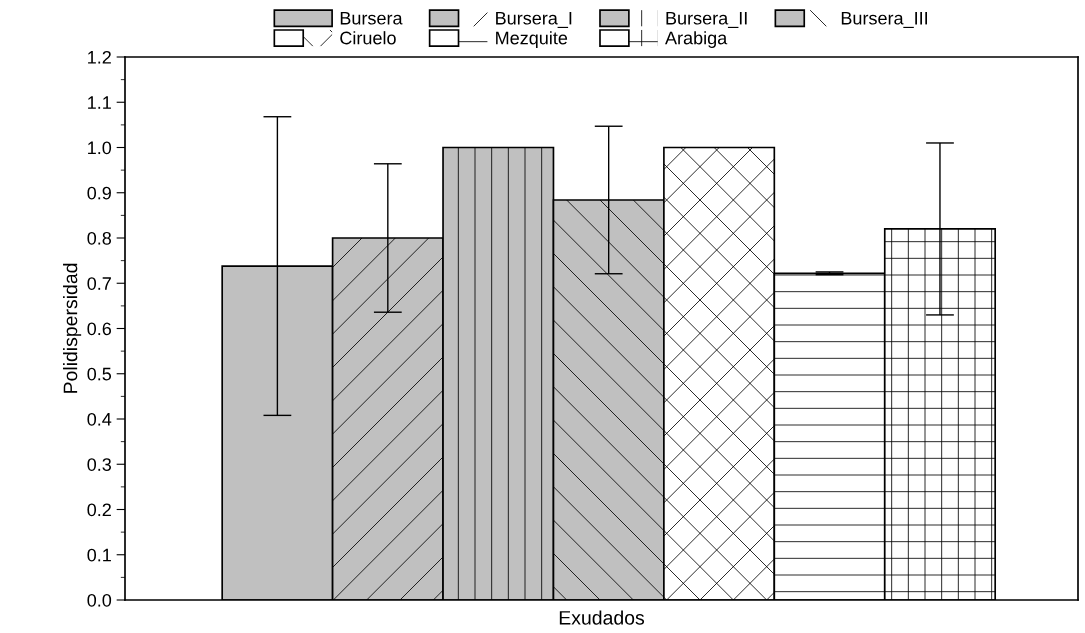  Describe the element at coordinates (371, 18) in the screenshot. I see `legend-label: Bursera` at that location.